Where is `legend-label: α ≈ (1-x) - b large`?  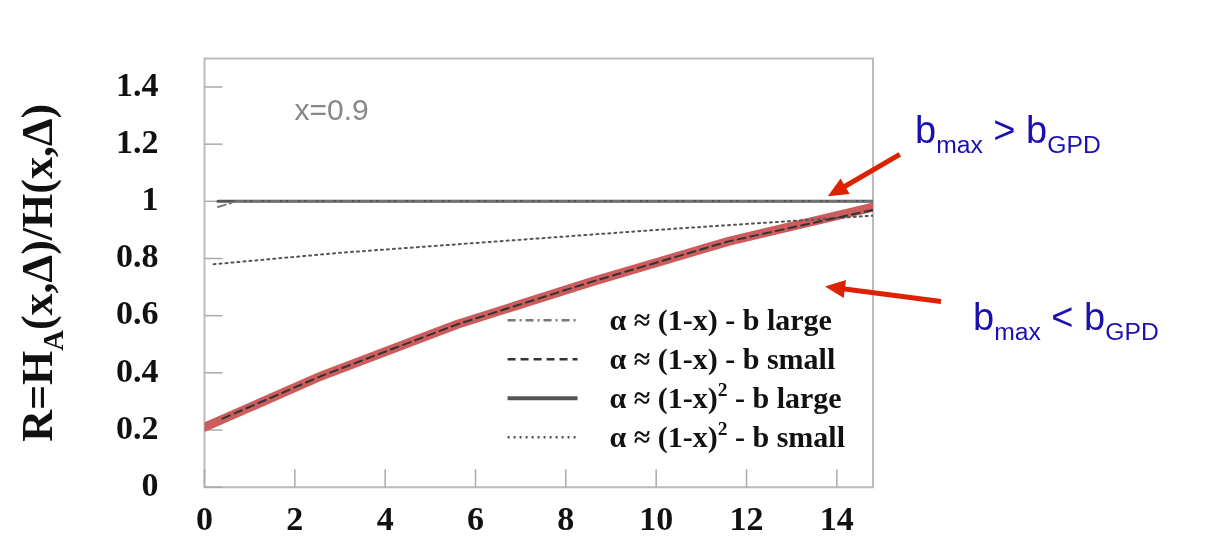
legend-label: α ≈ (1-x) - b large is located at coordinates (720, 320).